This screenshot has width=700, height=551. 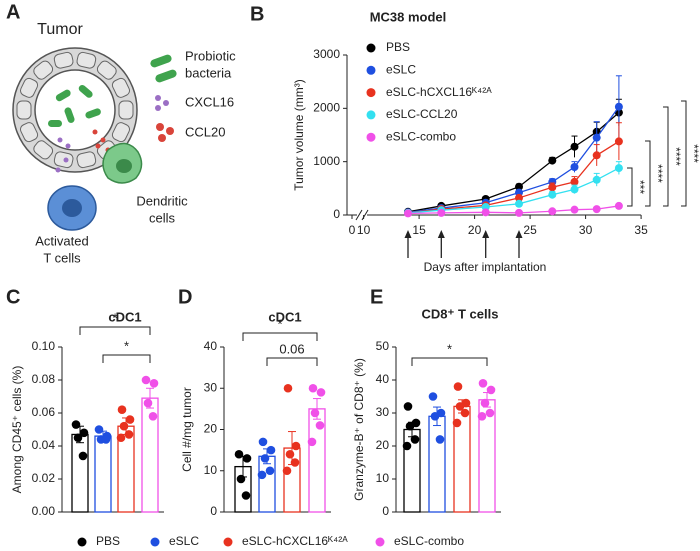 What do you see at coordinates (398, 47) in the screenshot?
I see `legend-label: PBS` at bounding box center [398, 47].